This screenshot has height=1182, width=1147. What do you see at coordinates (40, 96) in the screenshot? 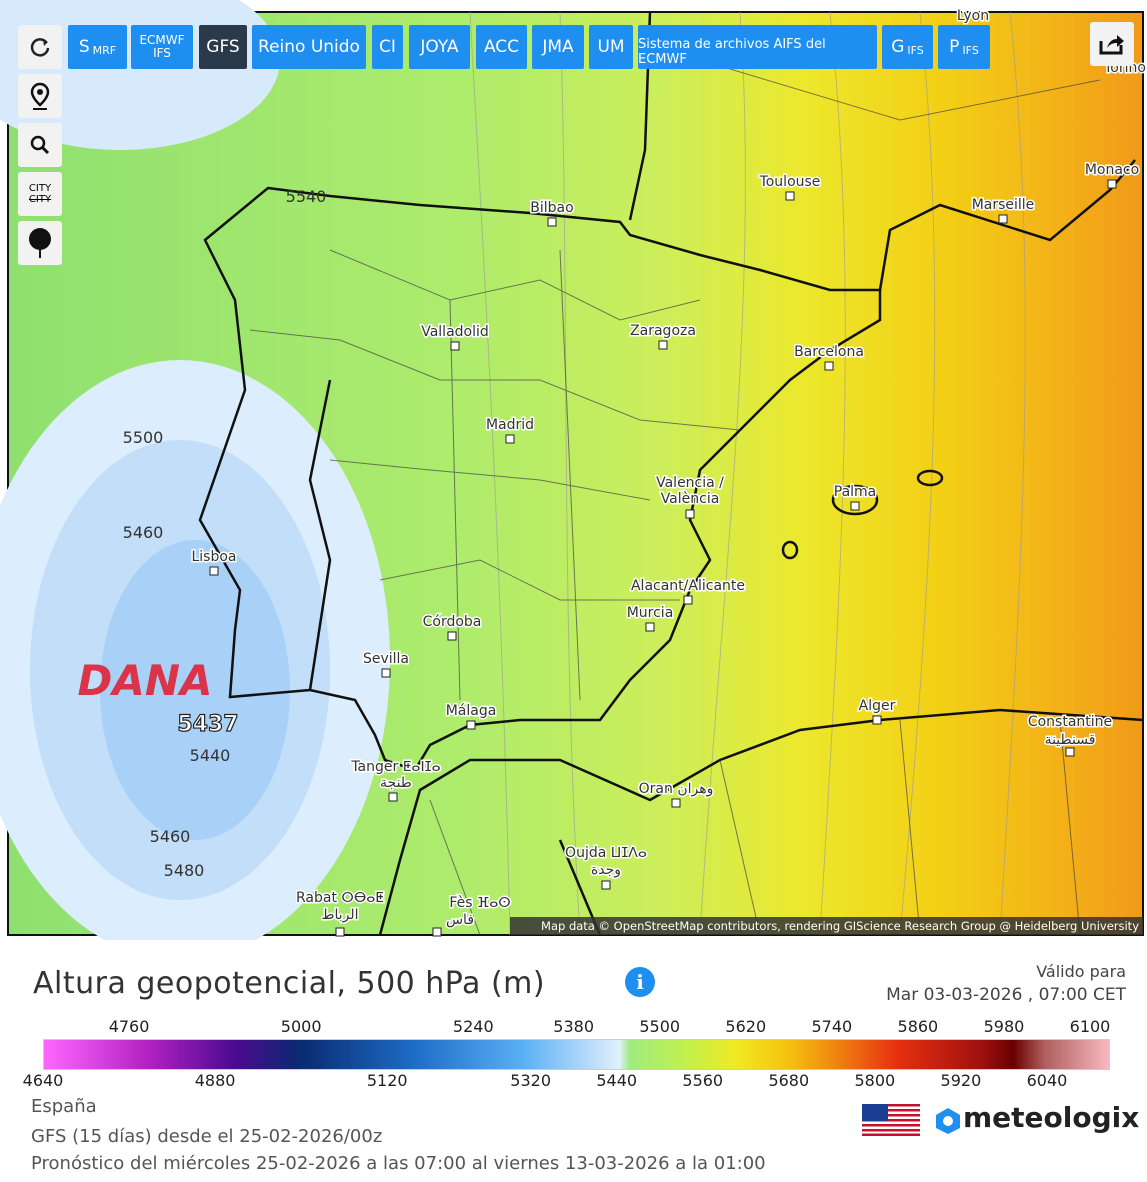
I see `location-button` at bounding box center [40, 96].